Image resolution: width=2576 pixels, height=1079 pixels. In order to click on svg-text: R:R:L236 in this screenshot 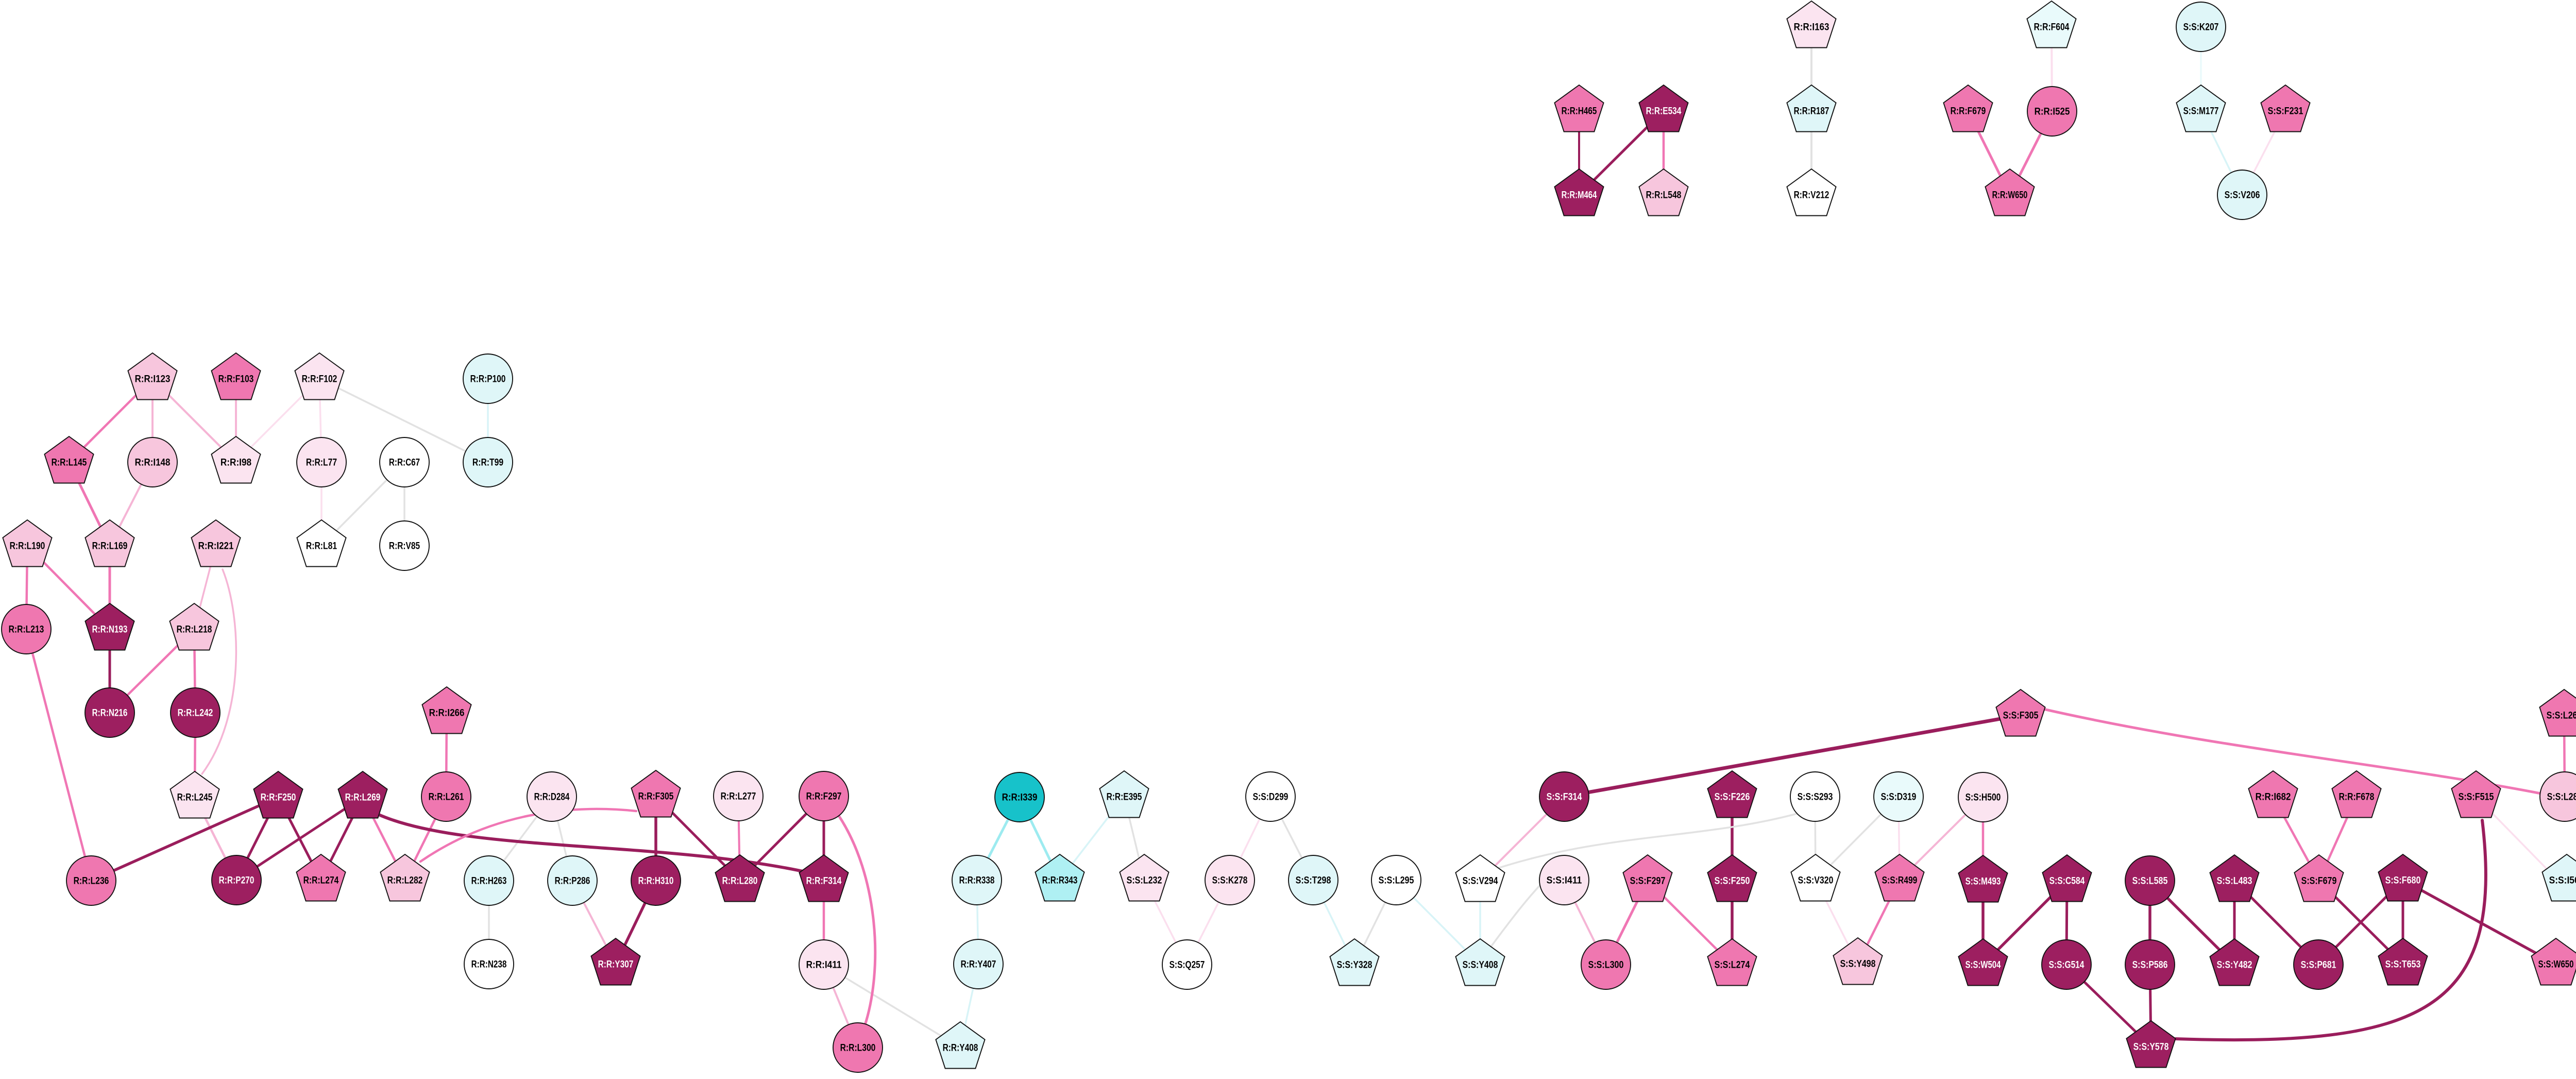, I will do `click(91, 881)`.